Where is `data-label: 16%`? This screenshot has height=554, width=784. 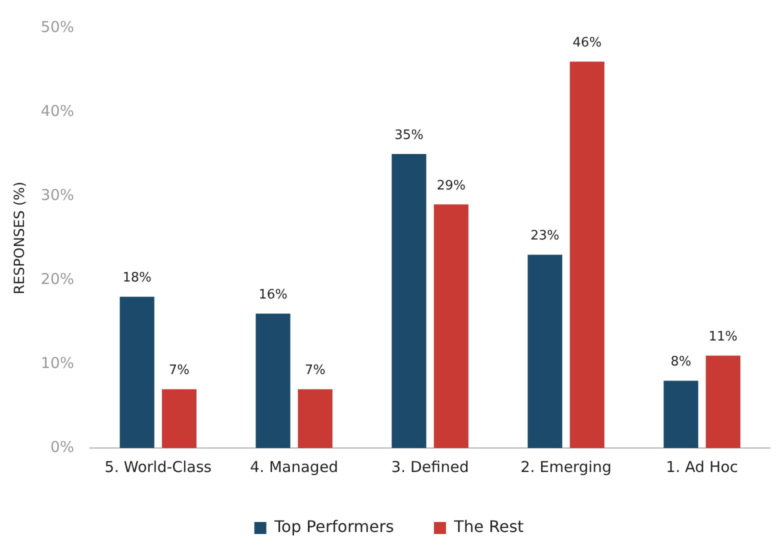
data-label: 16% is located at coordinates (273, 294).